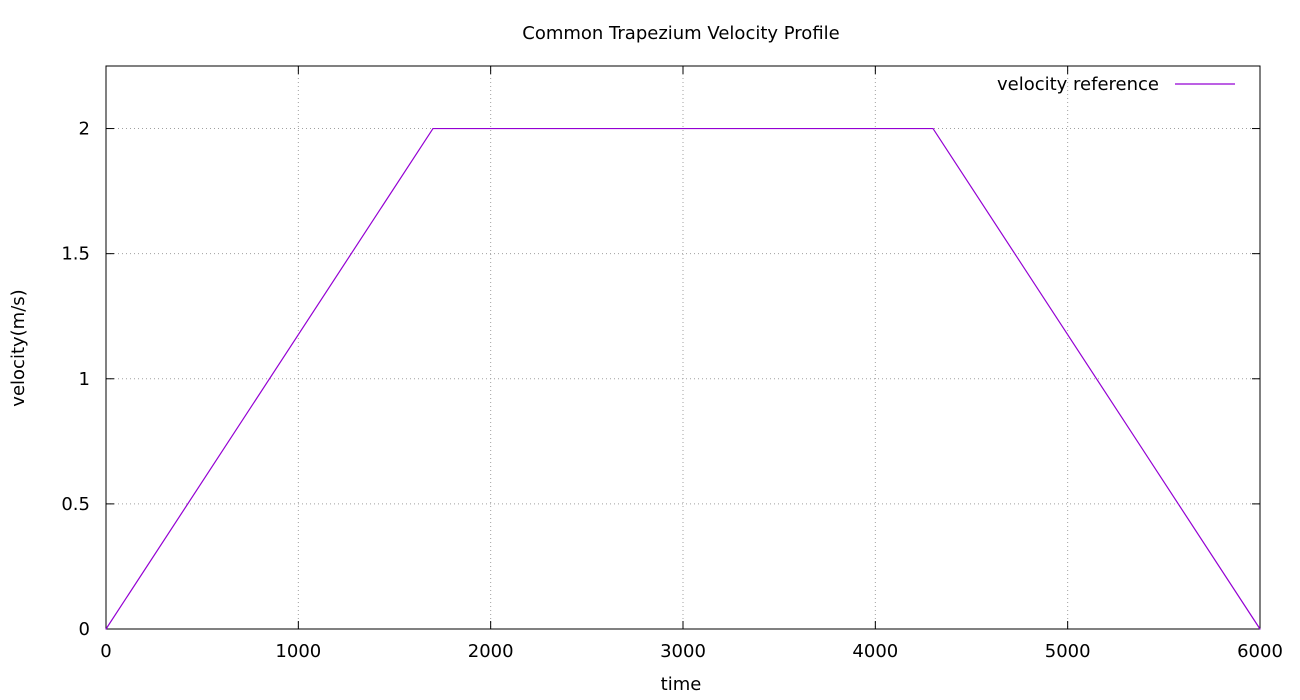 The height and width of the screenshot is (700, 1300). Describe the element at coordinates (84, 129) in the screenshot. I see `y-tick-label: 2` at that location.